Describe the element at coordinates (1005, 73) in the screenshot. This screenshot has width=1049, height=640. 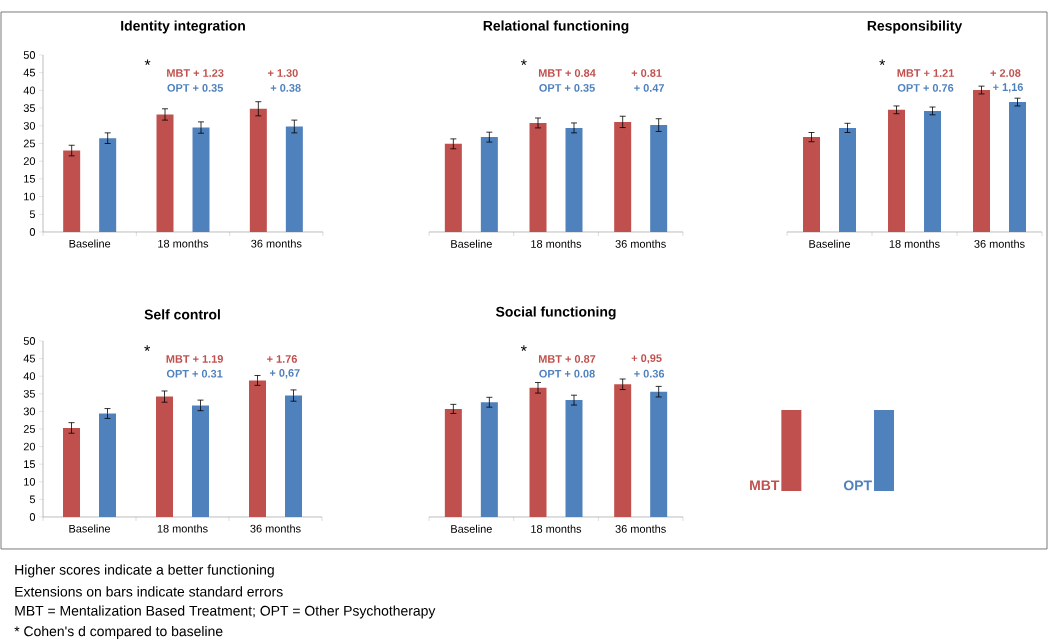
I see `annotation: + 2.08` at that location.